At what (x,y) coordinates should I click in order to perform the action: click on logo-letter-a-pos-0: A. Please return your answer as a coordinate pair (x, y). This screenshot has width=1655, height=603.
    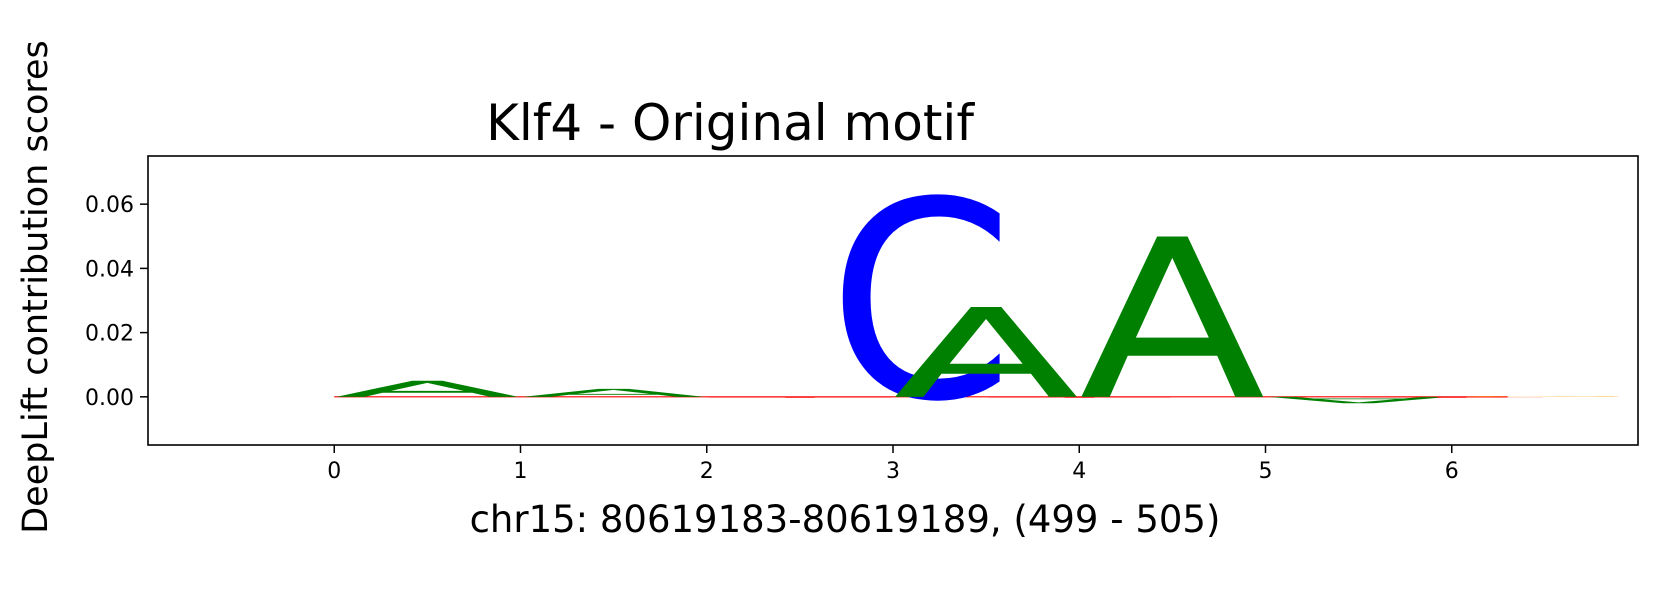
    Looking at the image, I should click on (427, 389).